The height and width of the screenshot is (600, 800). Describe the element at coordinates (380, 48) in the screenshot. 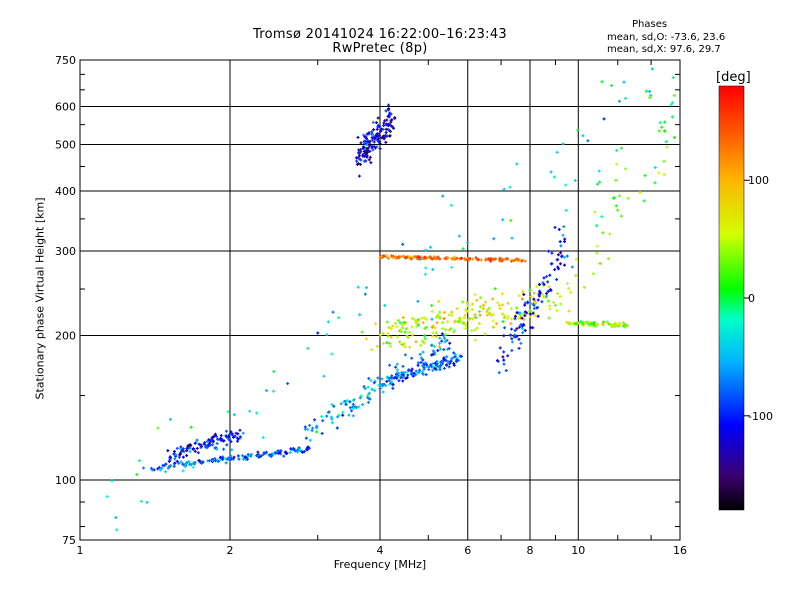

I see `chart-subtitle: RwPretec (8p)` at that location.